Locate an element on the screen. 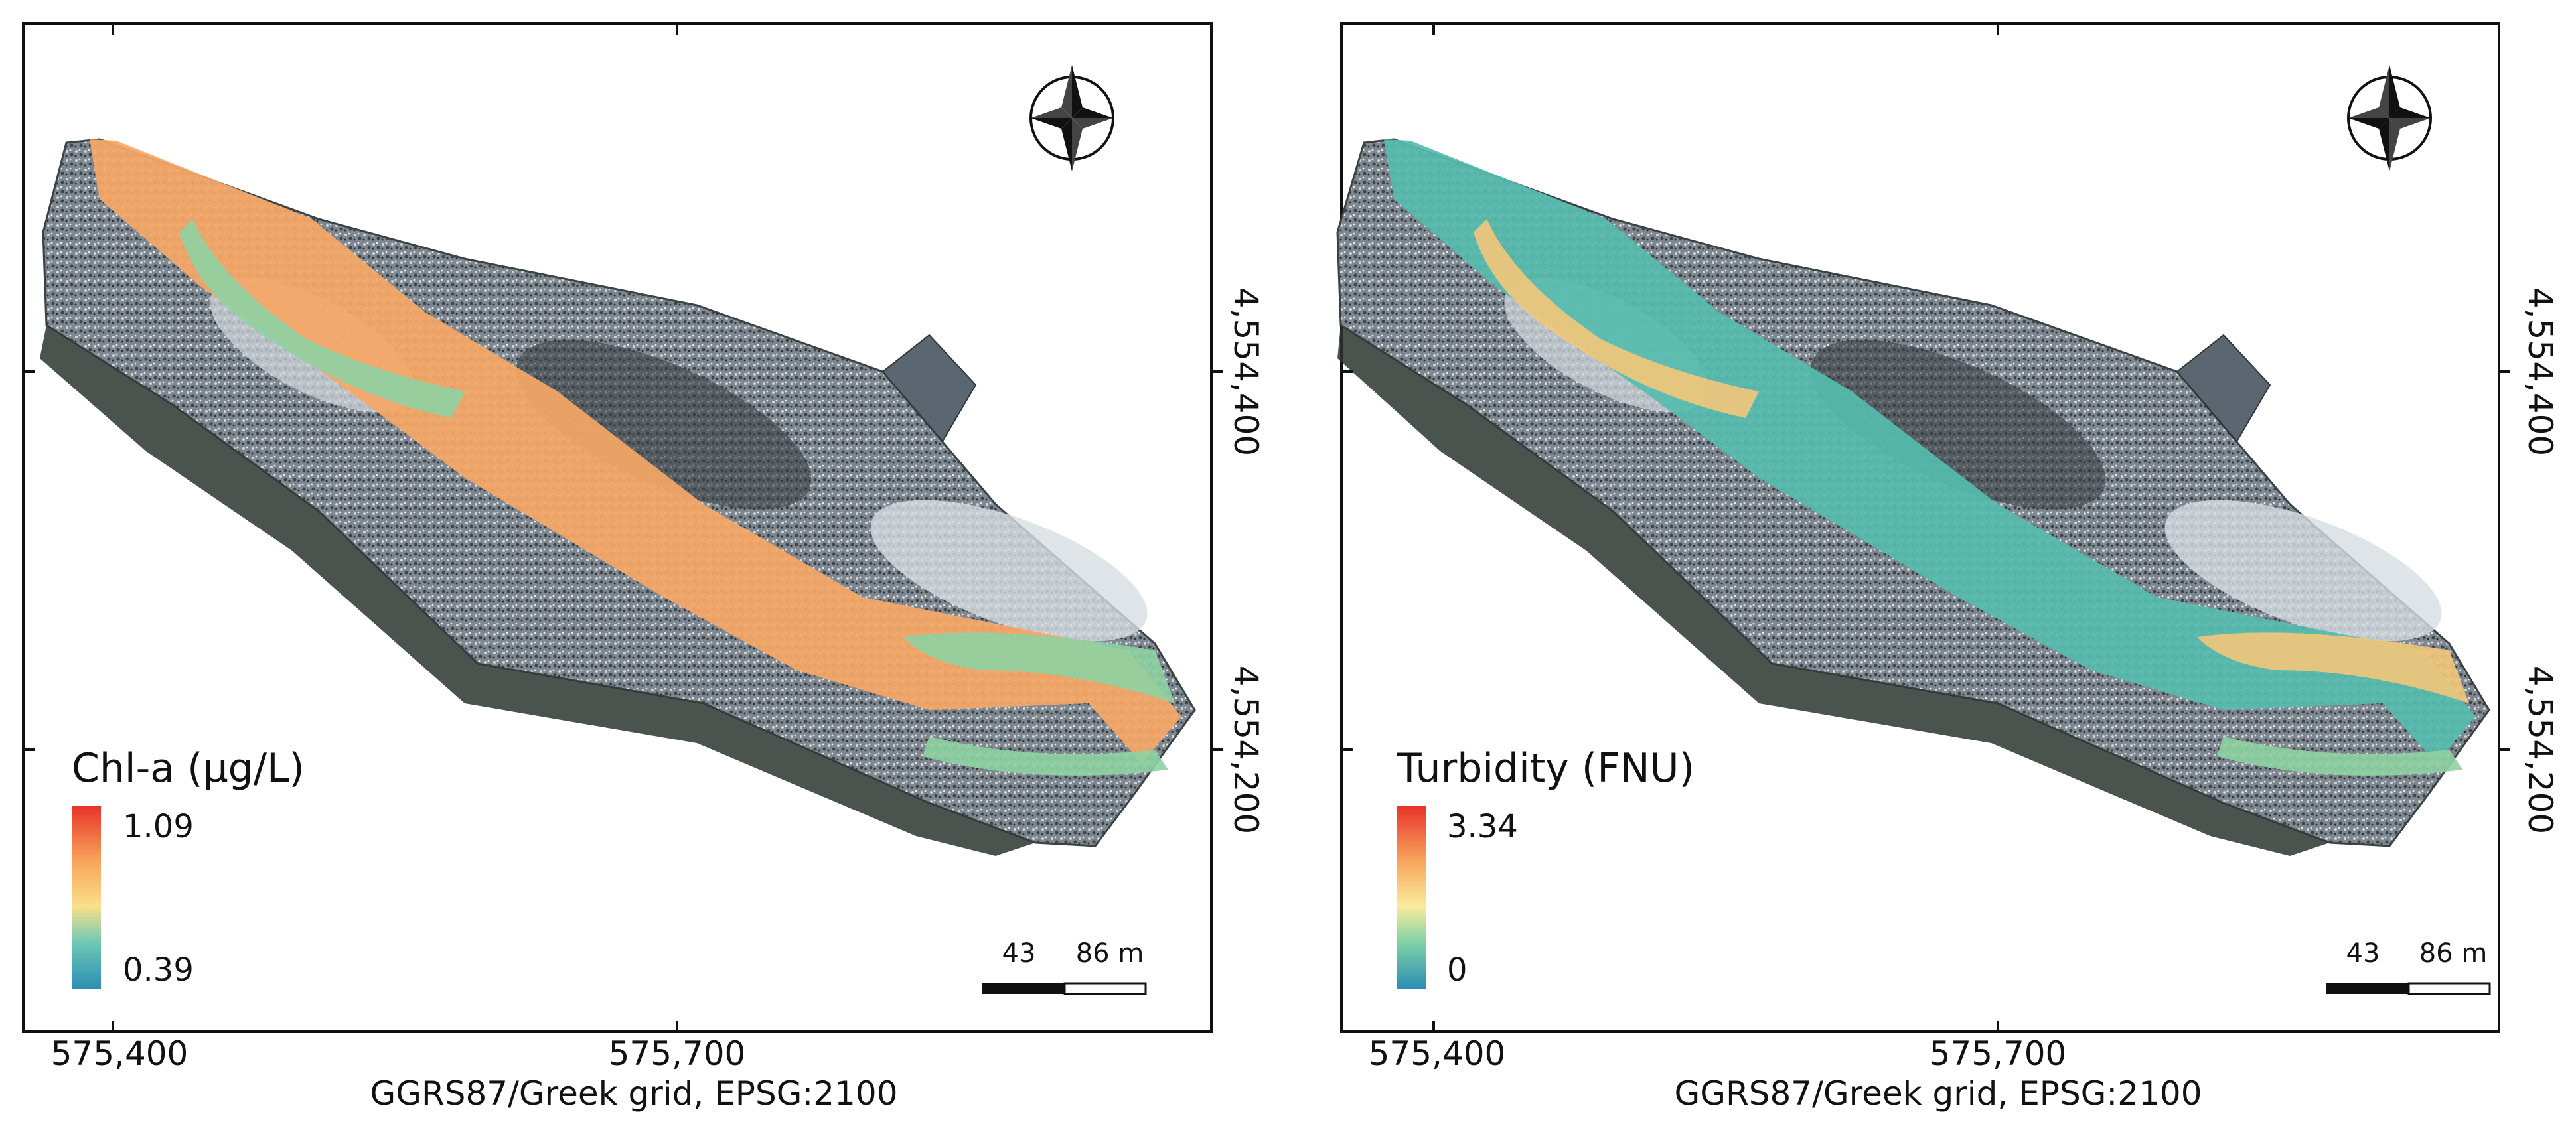 This screenshot has width=2576, height=1128. legend-title: Turbidity (FNU) is located at coordinates (1546, 768).